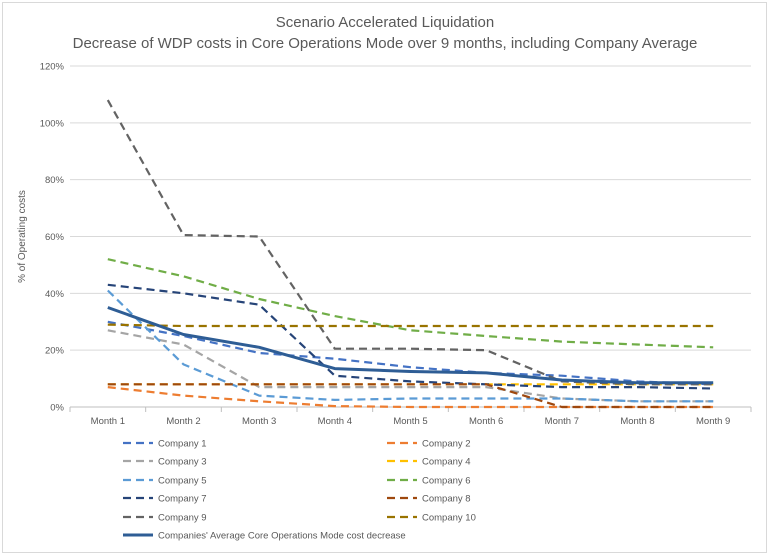  I want to click on legend-label-company-2: Company 2, so click(446, 444).